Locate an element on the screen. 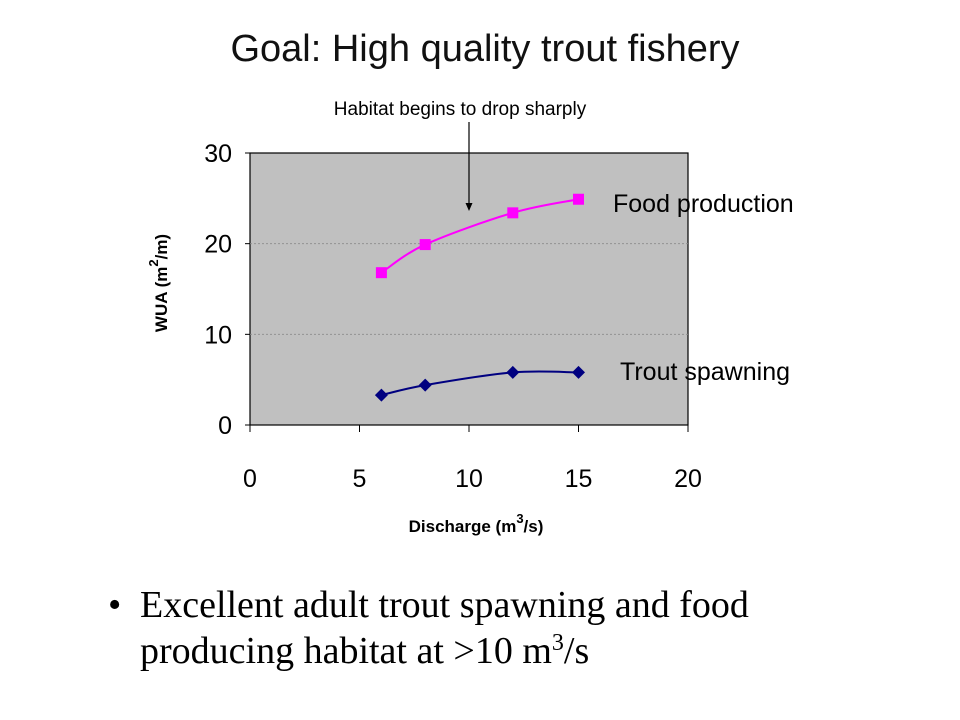 Image resolution: width=960 pixels, height=720 pixels. bullet-text-superscript: 3 is located at coordinates (557, 643).